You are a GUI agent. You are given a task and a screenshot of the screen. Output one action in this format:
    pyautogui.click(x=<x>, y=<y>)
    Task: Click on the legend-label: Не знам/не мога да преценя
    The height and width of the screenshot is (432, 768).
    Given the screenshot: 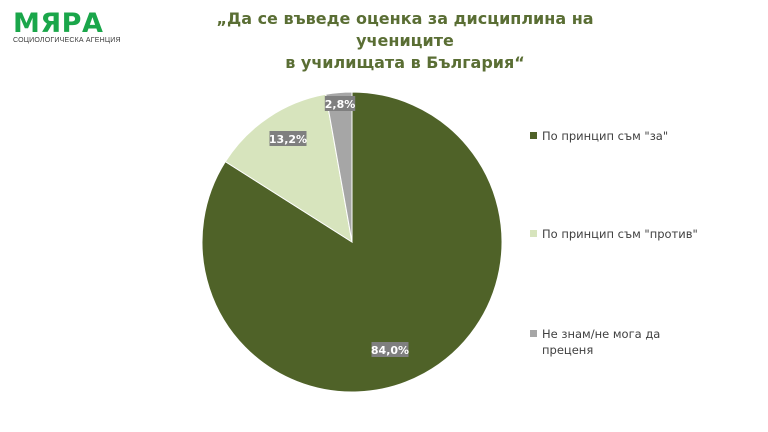 What is the action you would take?
    pyautogui.click(x=601, y=342)
    